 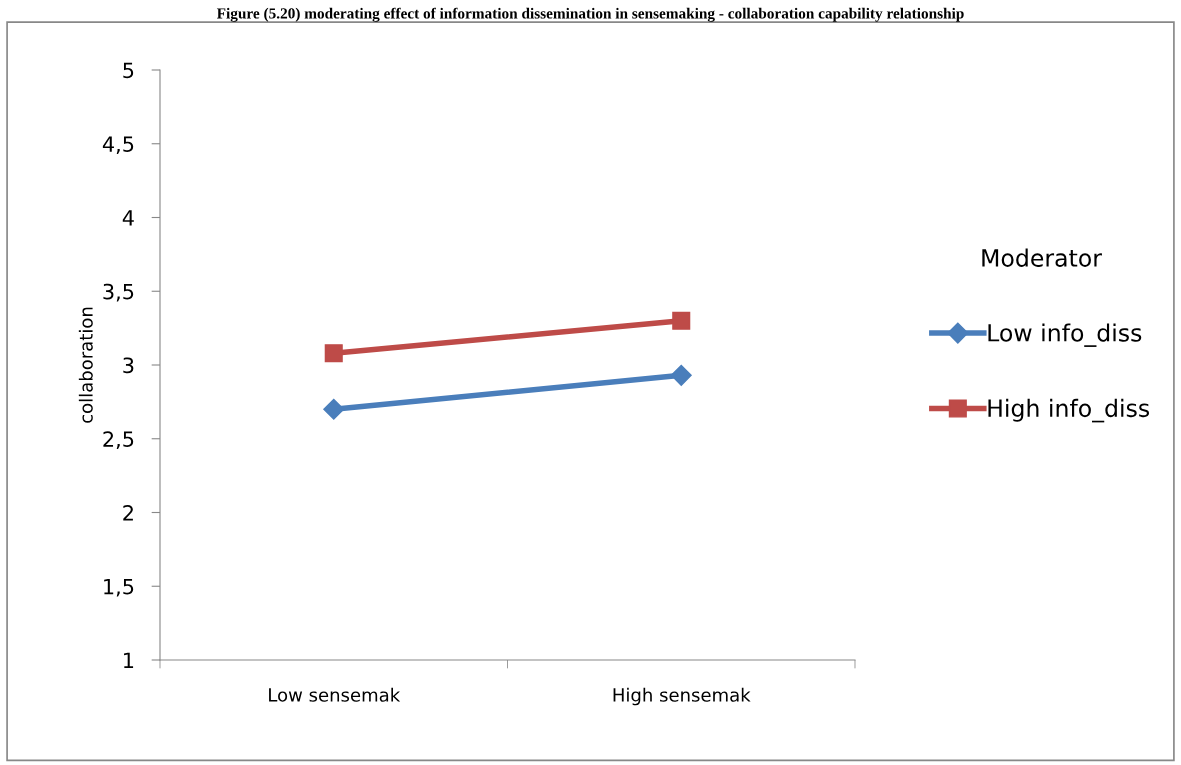 I want to click on y-tick-label: 4,5, so click(x=118, y=145).